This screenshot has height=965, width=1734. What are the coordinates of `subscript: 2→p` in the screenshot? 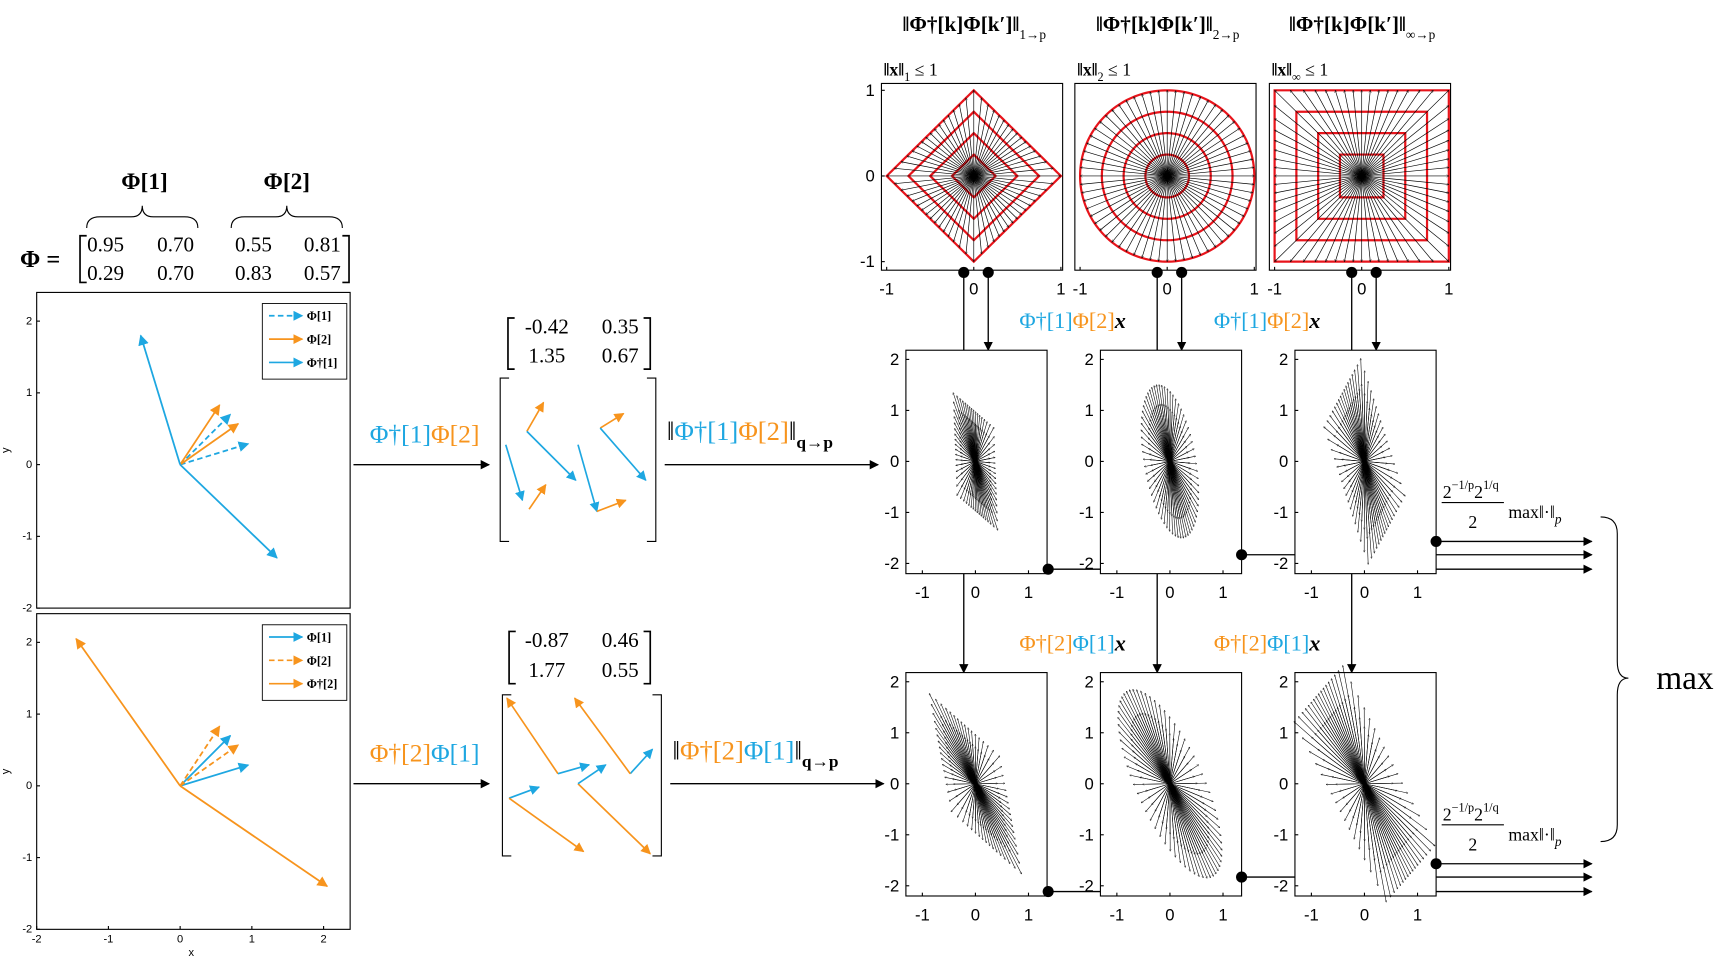 It's located at (1226, 34).